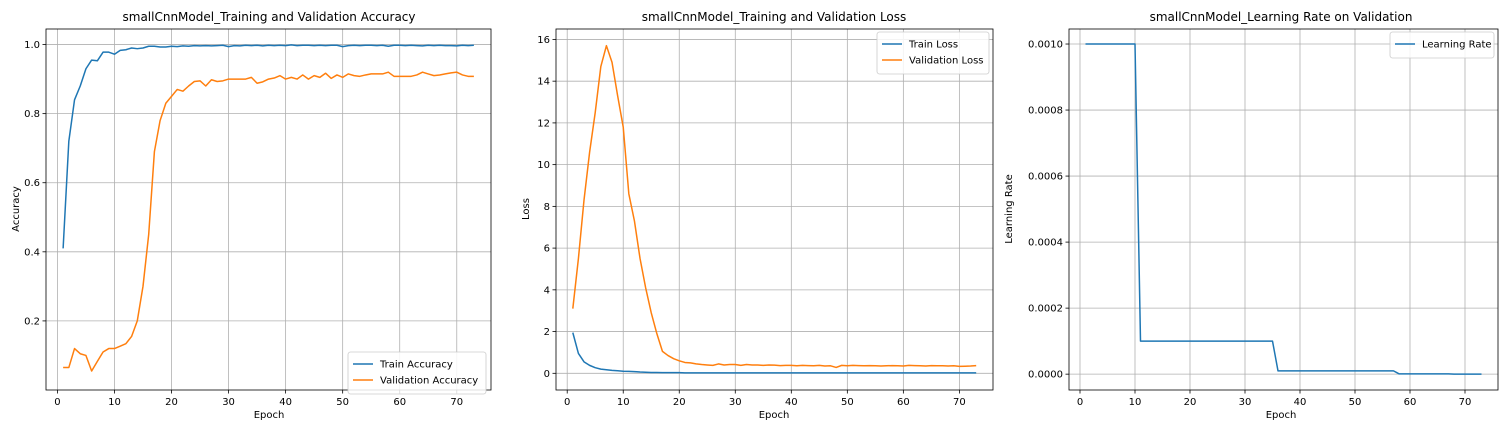 The width and height of the screenshot is (1512, 432). Describe the element at coordinates (32, 252) in the screenshot. I see `accuracy-y-tick-label: 0.4` at that location.